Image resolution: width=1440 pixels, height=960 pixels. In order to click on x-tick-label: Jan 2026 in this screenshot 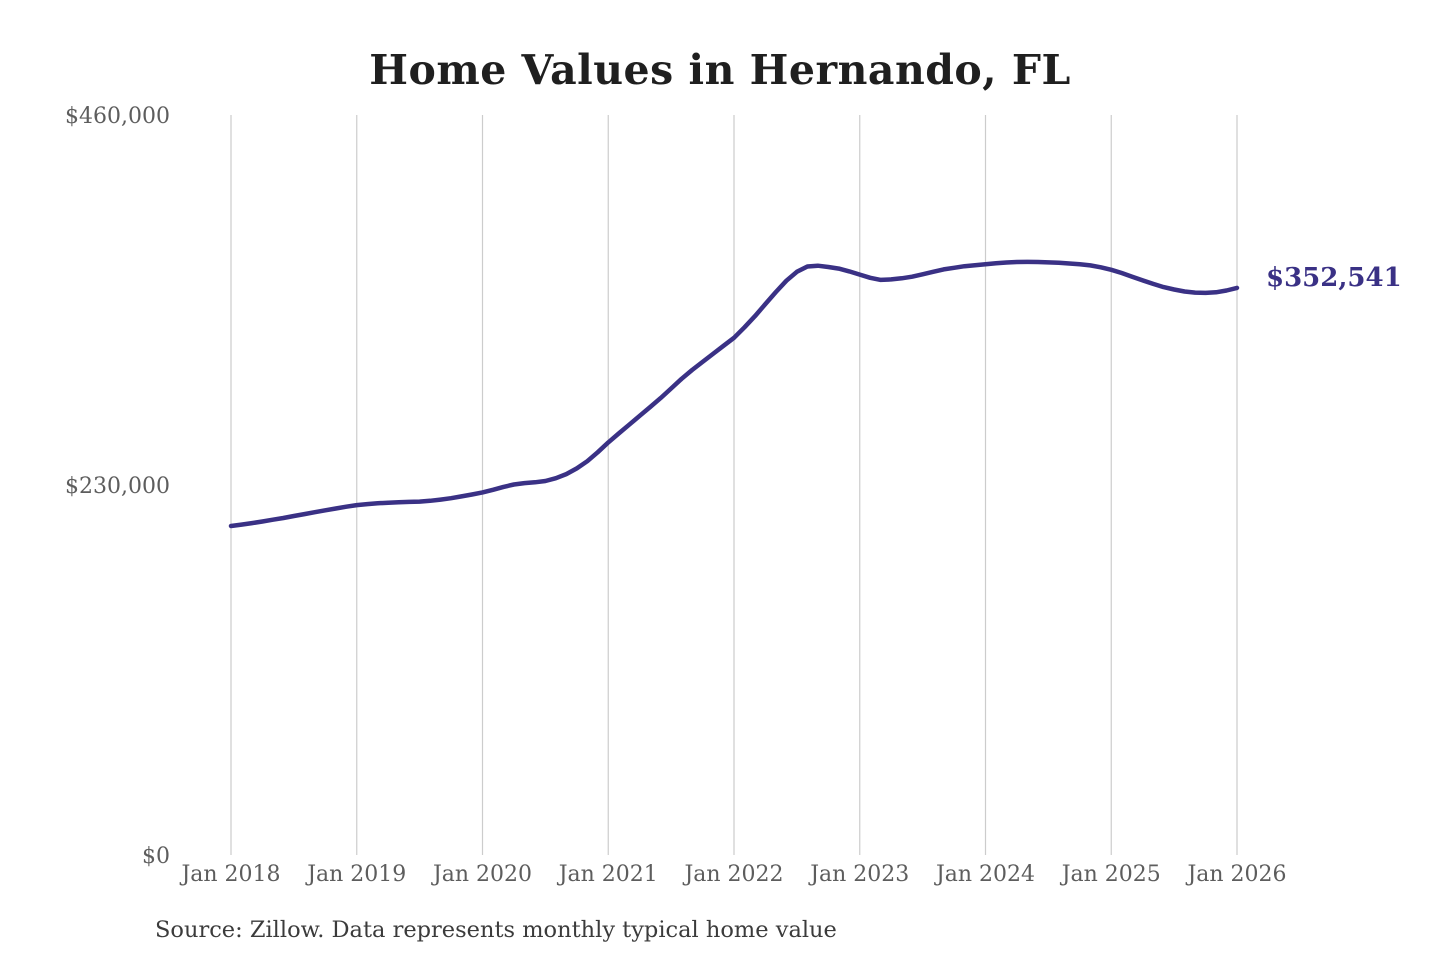, I will do `click(1235, 874)`.